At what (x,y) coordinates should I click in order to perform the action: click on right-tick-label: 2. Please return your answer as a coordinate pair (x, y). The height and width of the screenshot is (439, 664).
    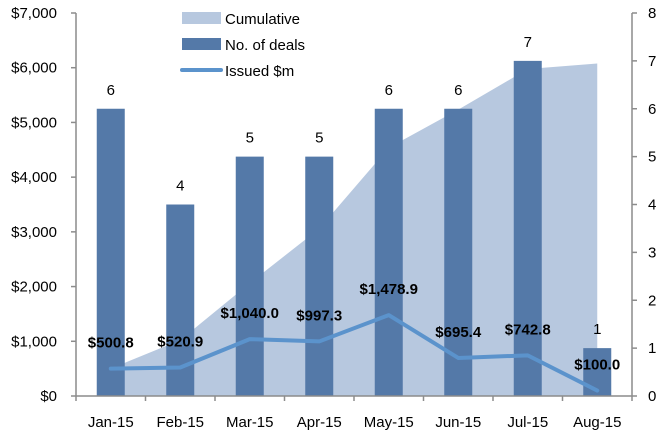
    Looking at the image, I should click on (652, 300).